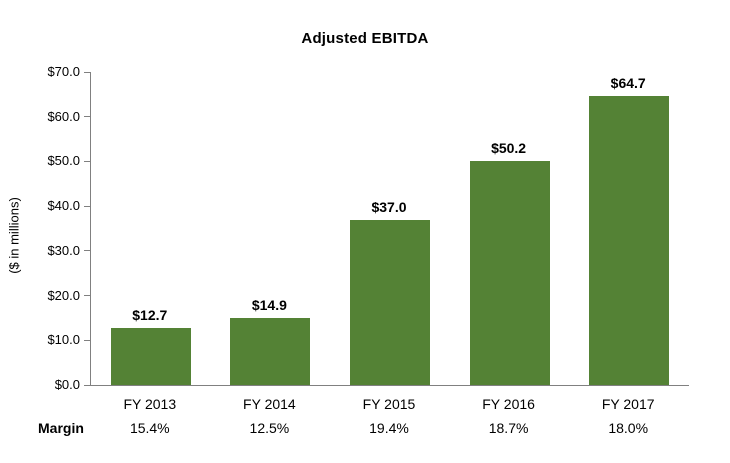 This screenshot has height=463, width=730. I want to click on y-tick-label: $10.0, so click(63, 340).